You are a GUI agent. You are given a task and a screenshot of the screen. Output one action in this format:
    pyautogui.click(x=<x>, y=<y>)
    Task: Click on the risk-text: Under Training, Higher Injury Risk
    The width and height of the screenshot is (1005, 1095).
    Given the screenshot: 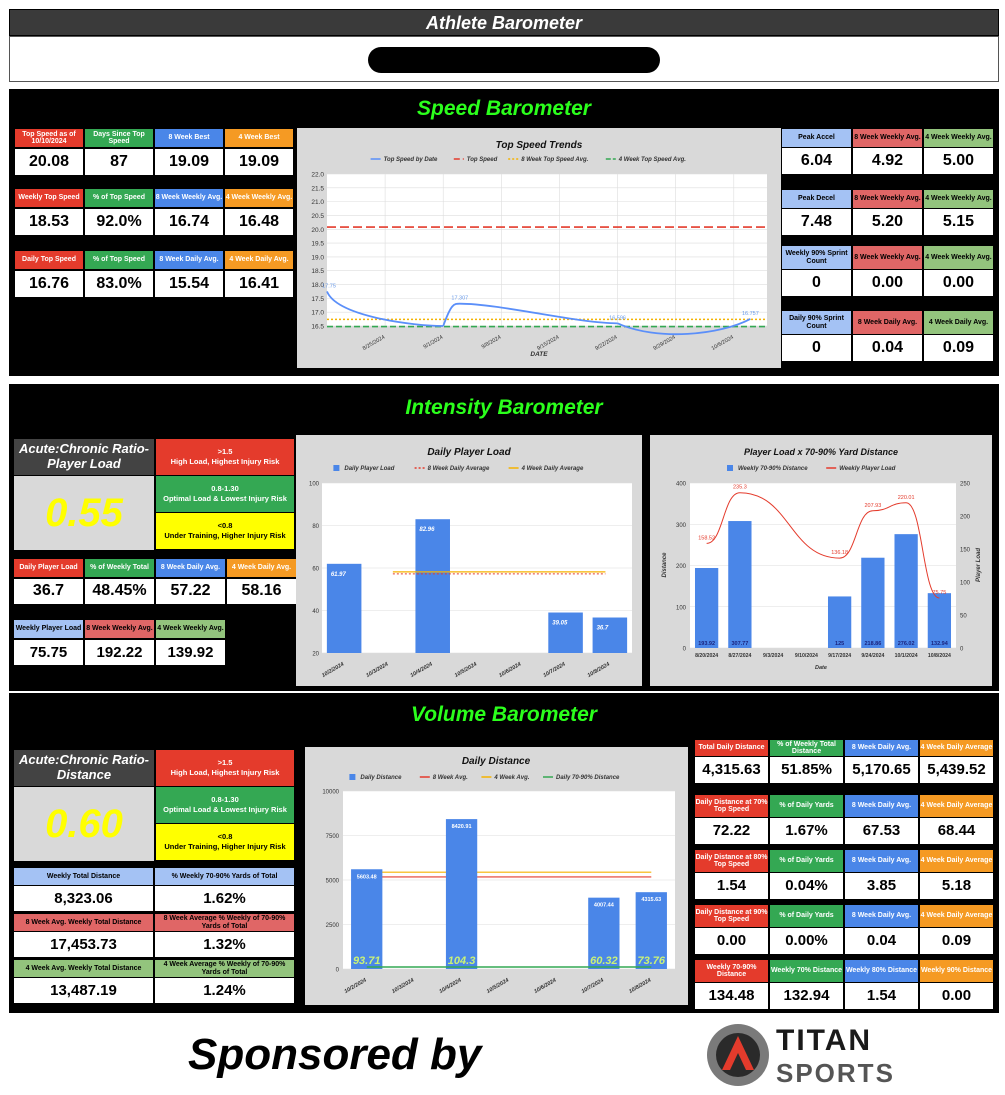 What is the action you would take?
    pyautogui.click(x=225, y=846)
    